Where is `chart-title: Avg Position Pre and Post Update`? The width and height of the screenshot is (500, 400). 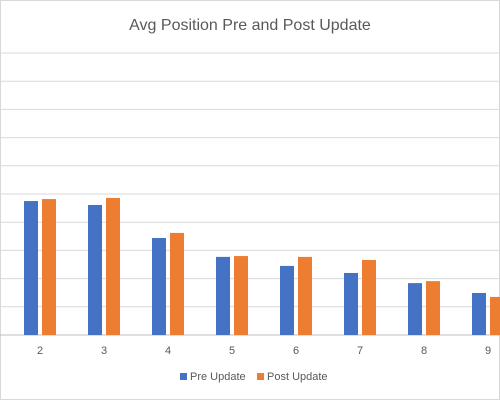
chart-title: Avg Position Pre and Post Update is located at coordinates (250, 25).